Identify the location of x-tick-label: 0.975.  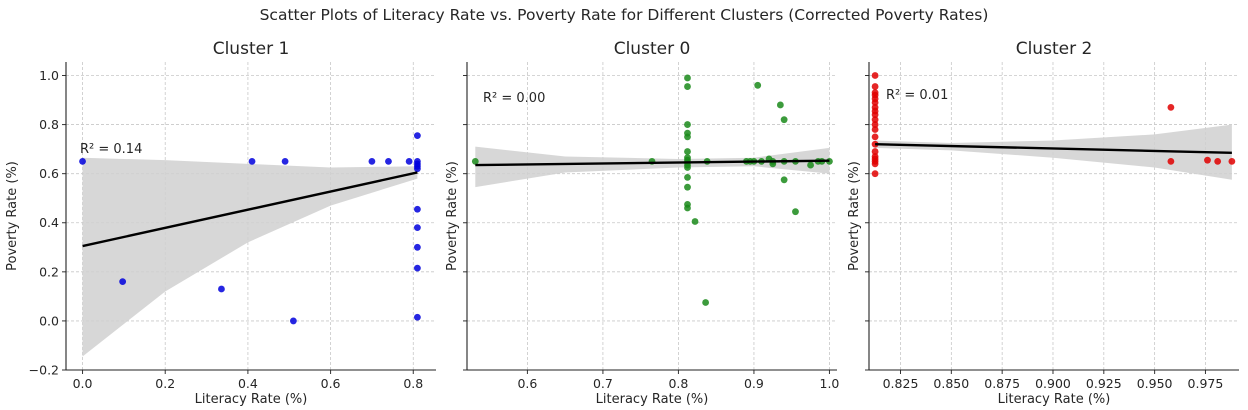
(1206, 383).